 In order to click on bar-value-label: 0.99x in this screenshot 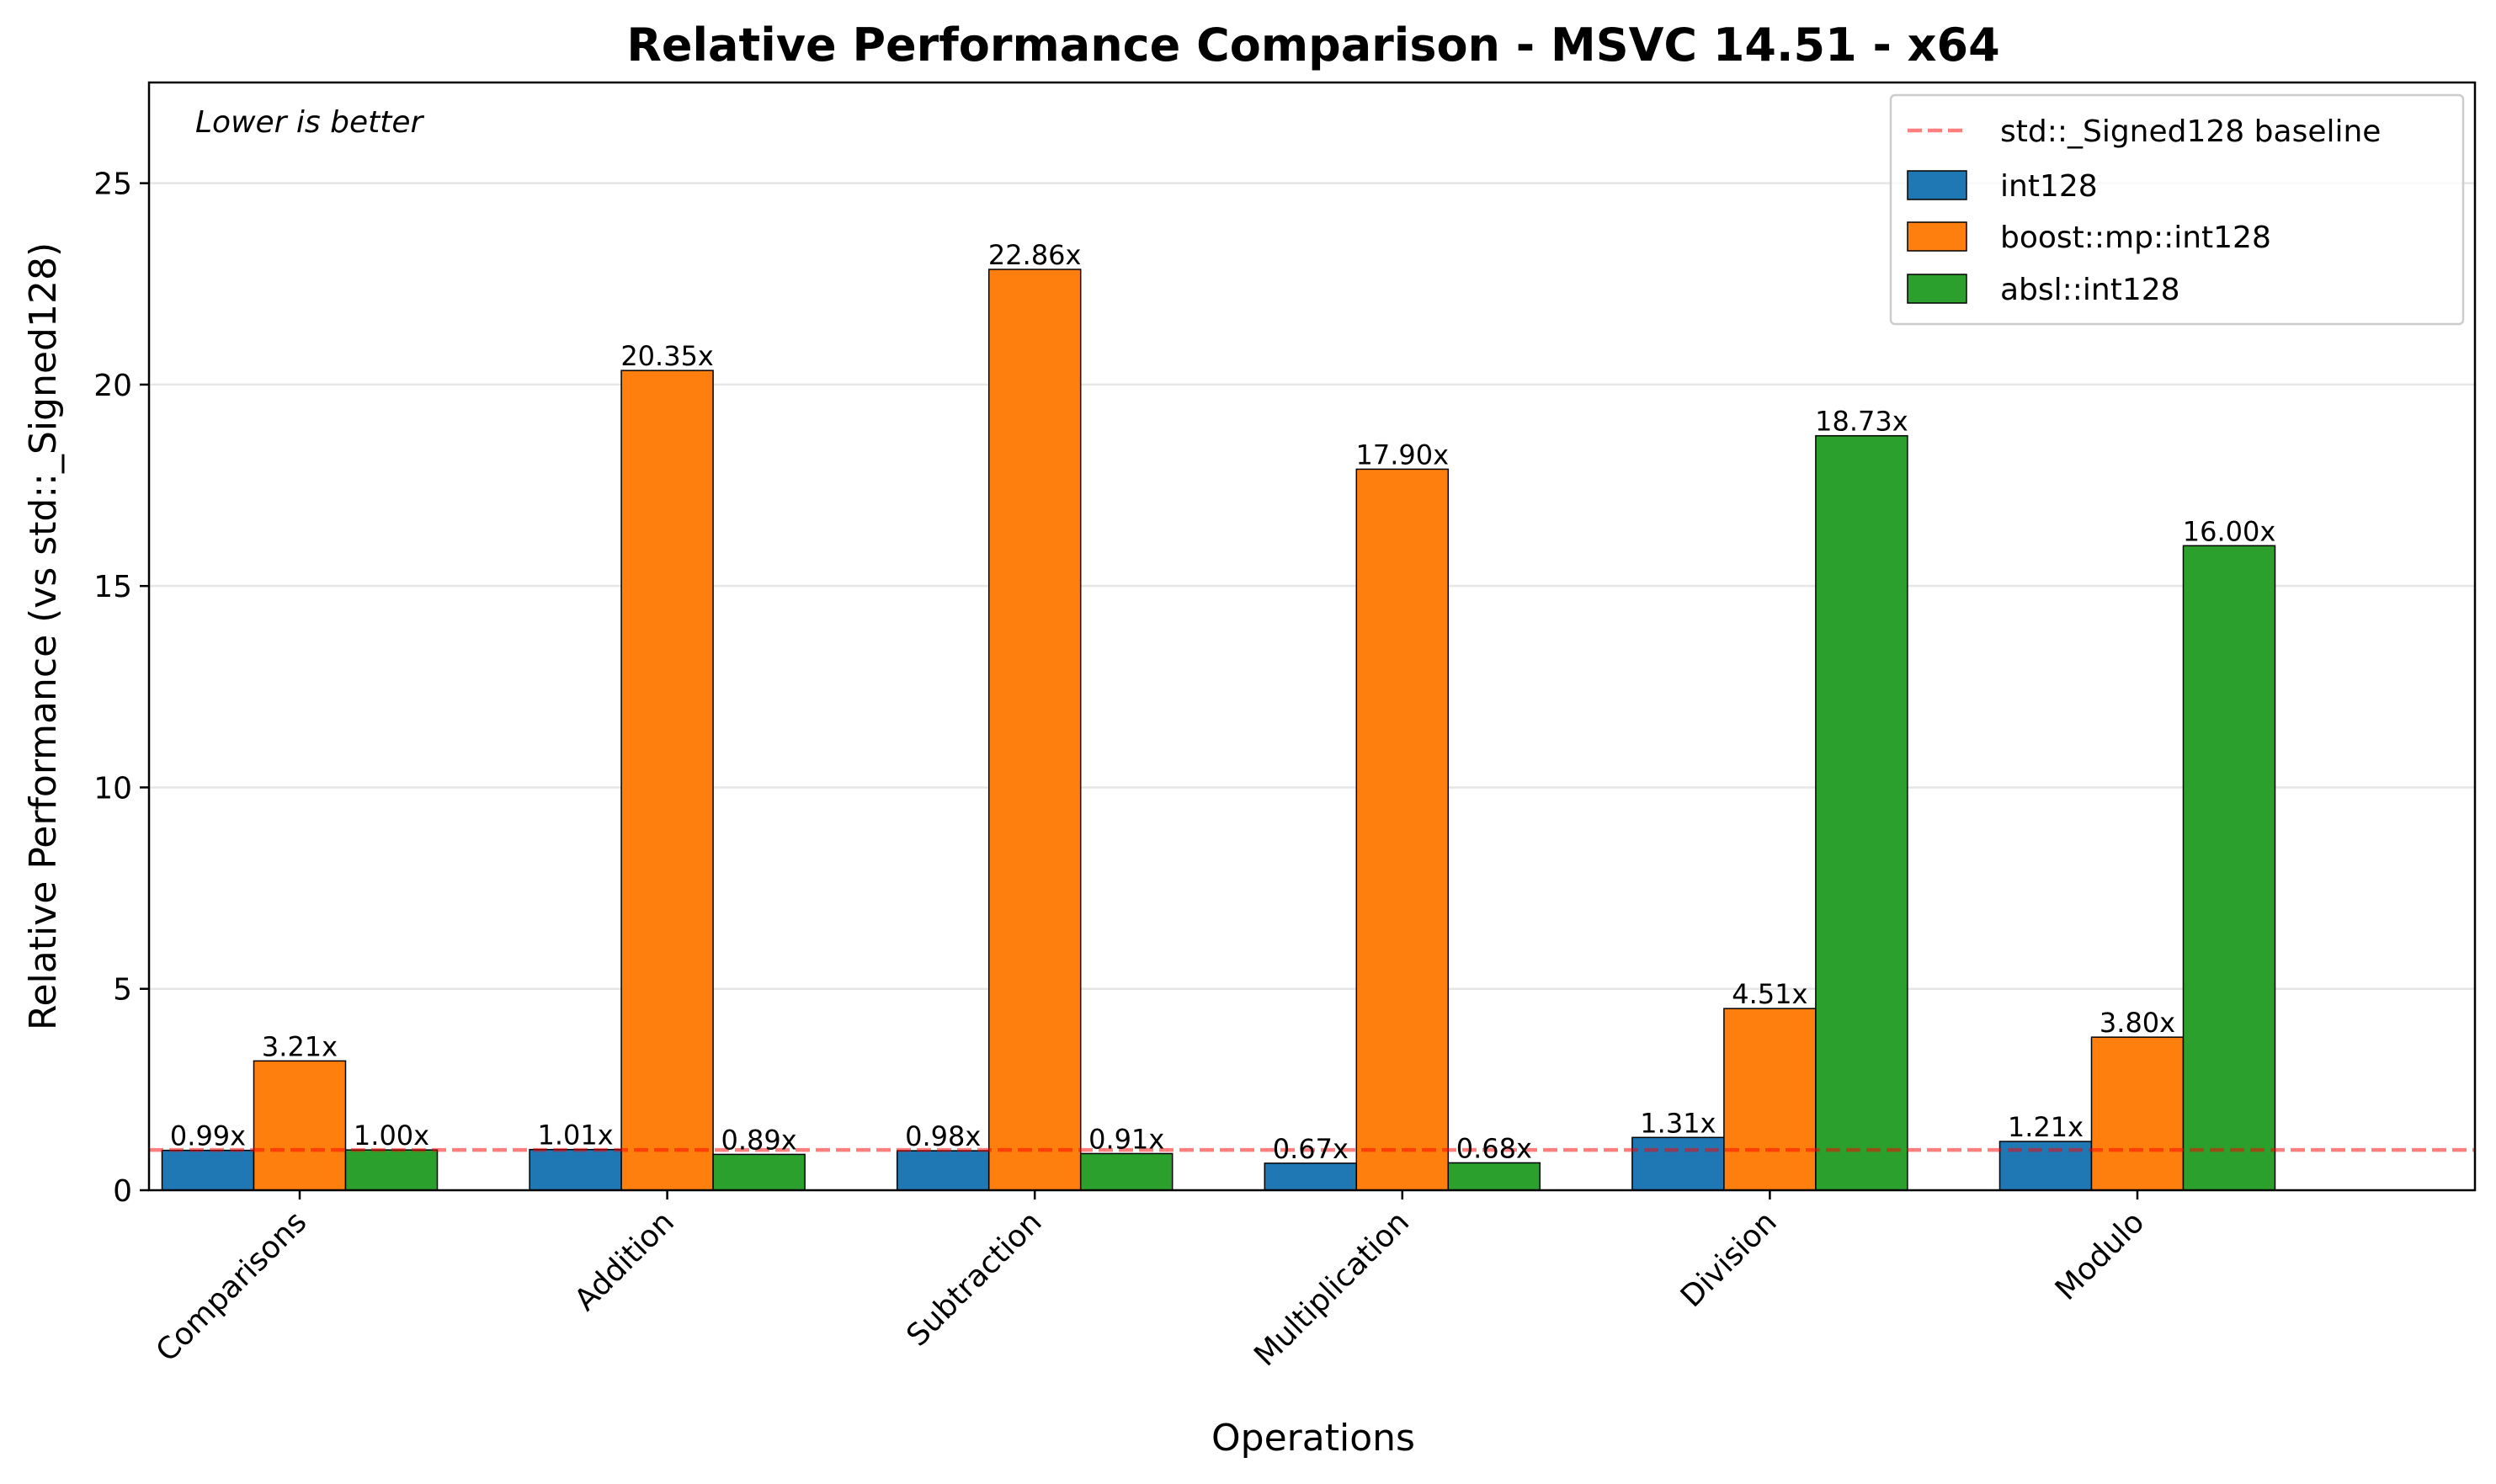, I will do `click(208, 1136)`.